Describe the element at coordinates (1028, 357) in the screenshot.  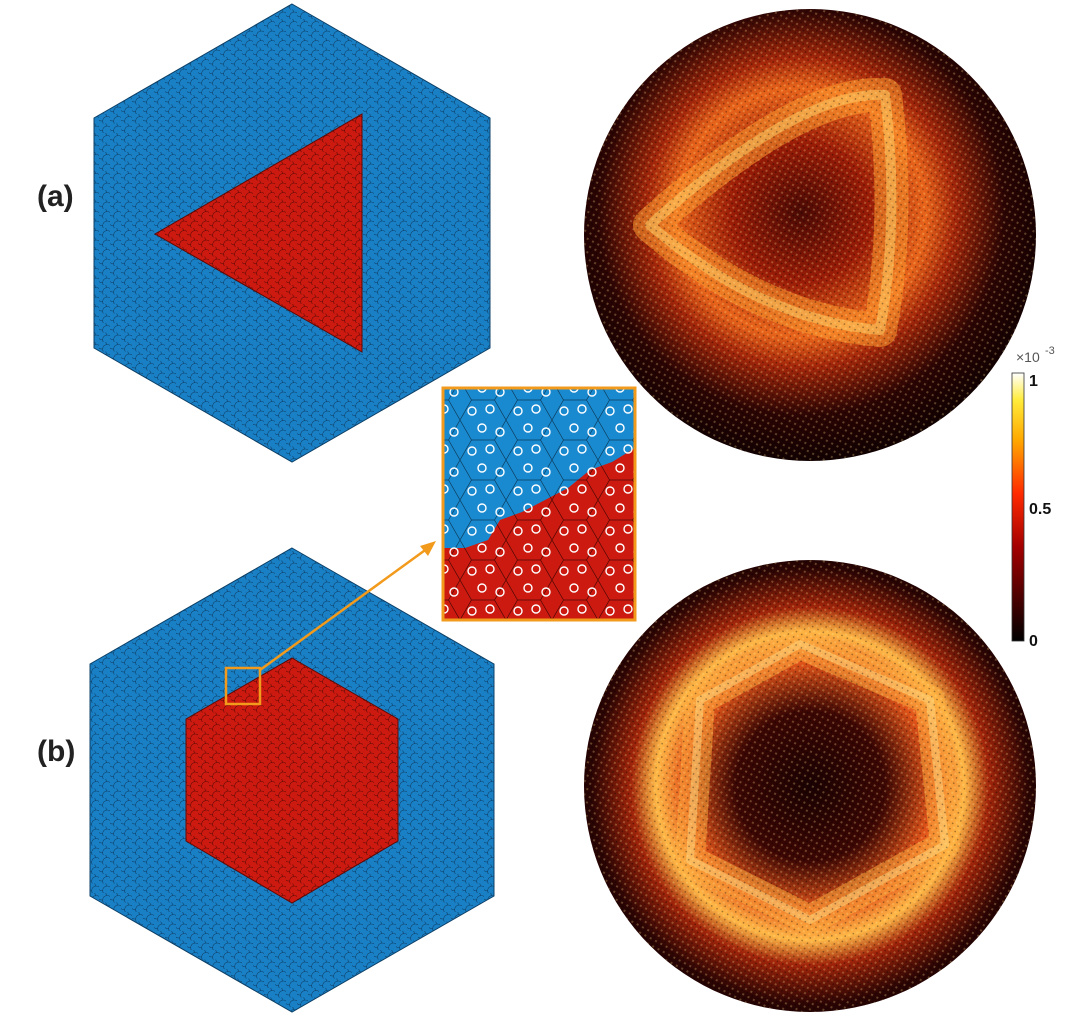
I see `colorbar-exponent-prefix: ×10` at that location.